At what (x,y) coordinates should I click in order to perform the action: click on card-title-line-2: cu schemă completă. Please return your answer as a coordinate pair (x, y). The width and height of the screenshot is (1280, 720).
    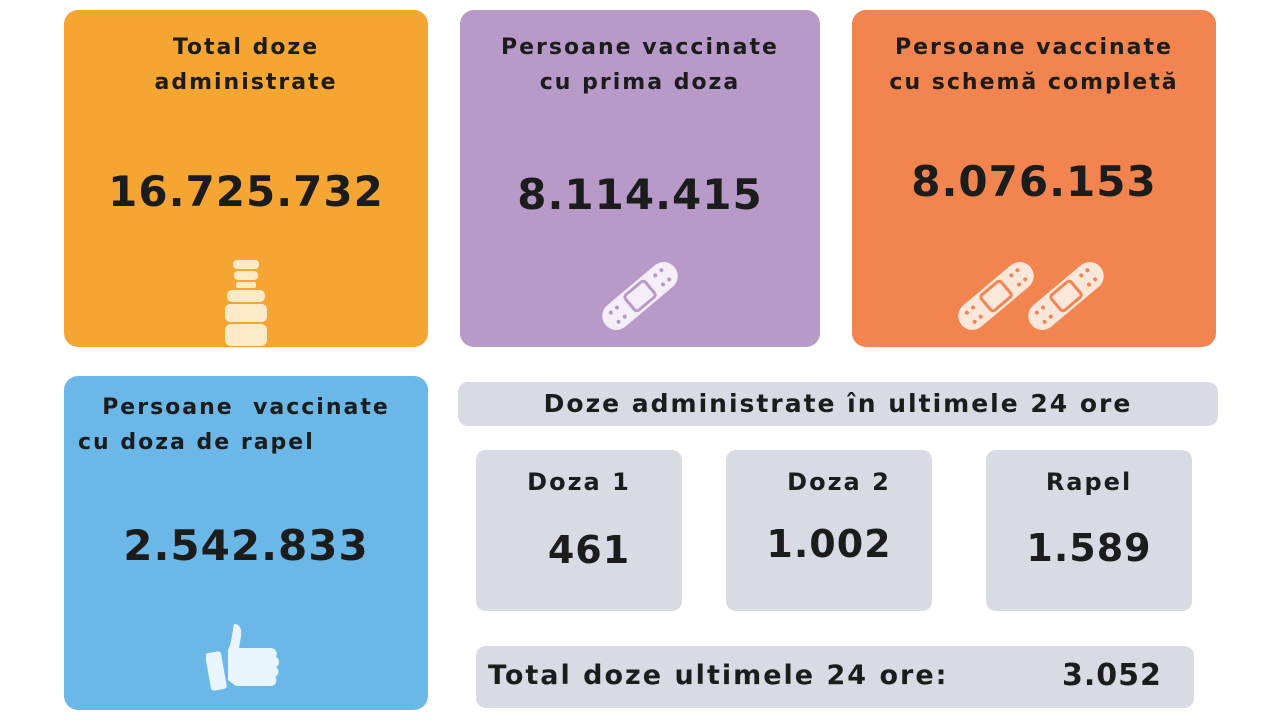
    Looking at the image, I should click on (1034, 82).